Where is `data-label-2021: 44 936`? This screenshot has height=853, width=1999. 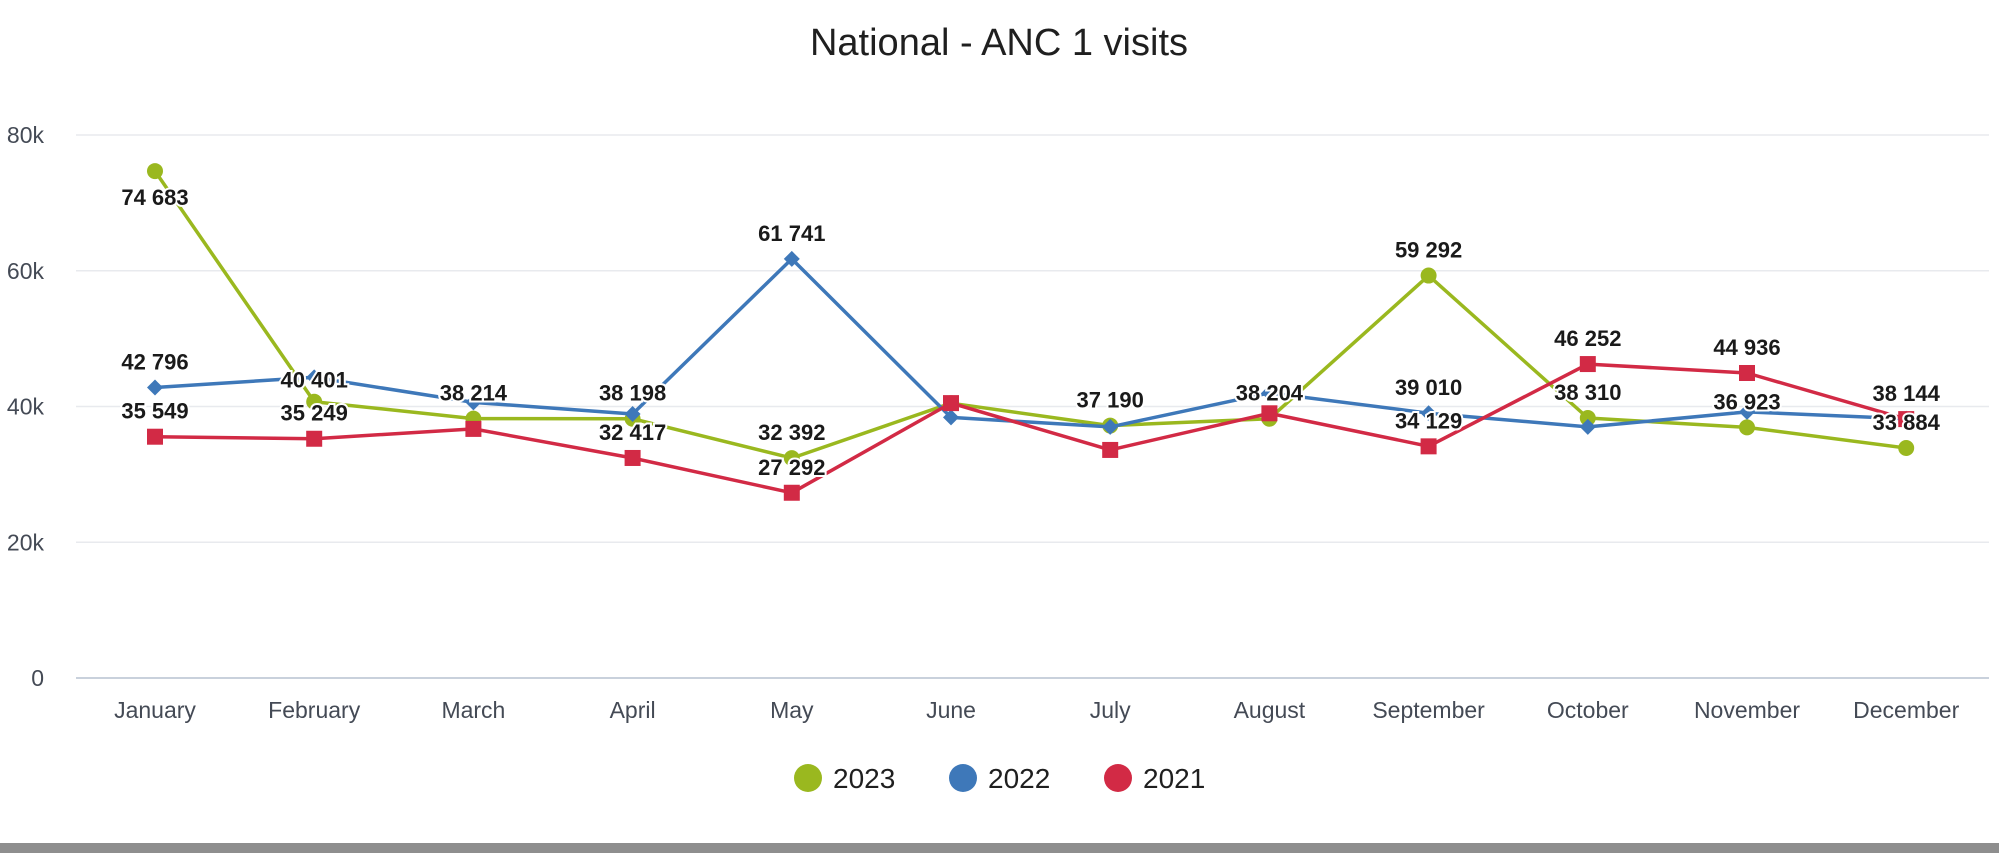 data-label-2021: 44 936 is located at coordinates (1746, 347).